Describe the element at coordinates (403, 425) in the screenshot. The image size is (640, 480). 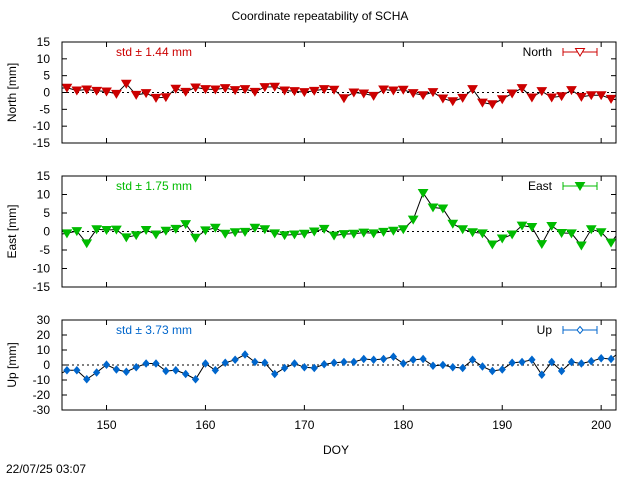
I see `x-tick-label: 180` at that location.